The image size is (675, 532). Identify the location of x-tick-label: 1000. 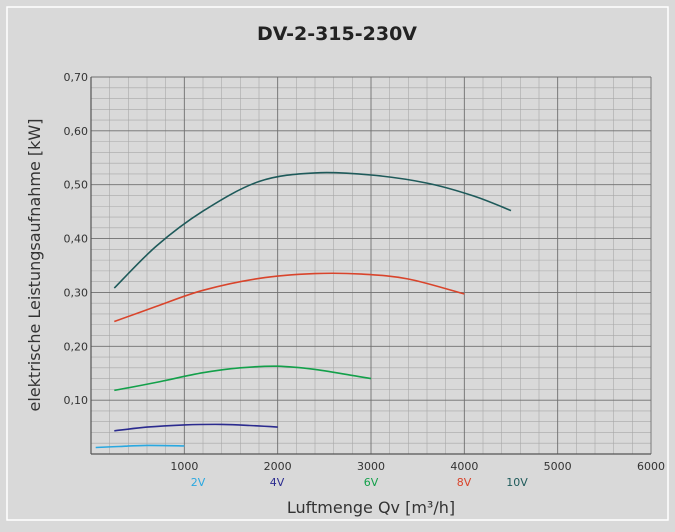
(184, 466).